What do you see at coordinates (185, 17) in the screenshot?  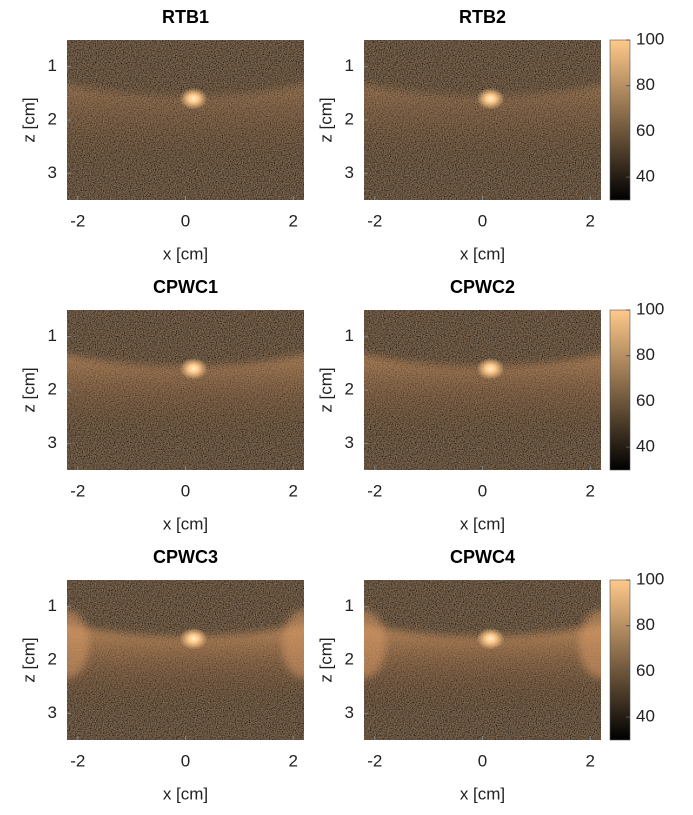 I see `panel-title: RTB1` at bounding box center [185, 17].